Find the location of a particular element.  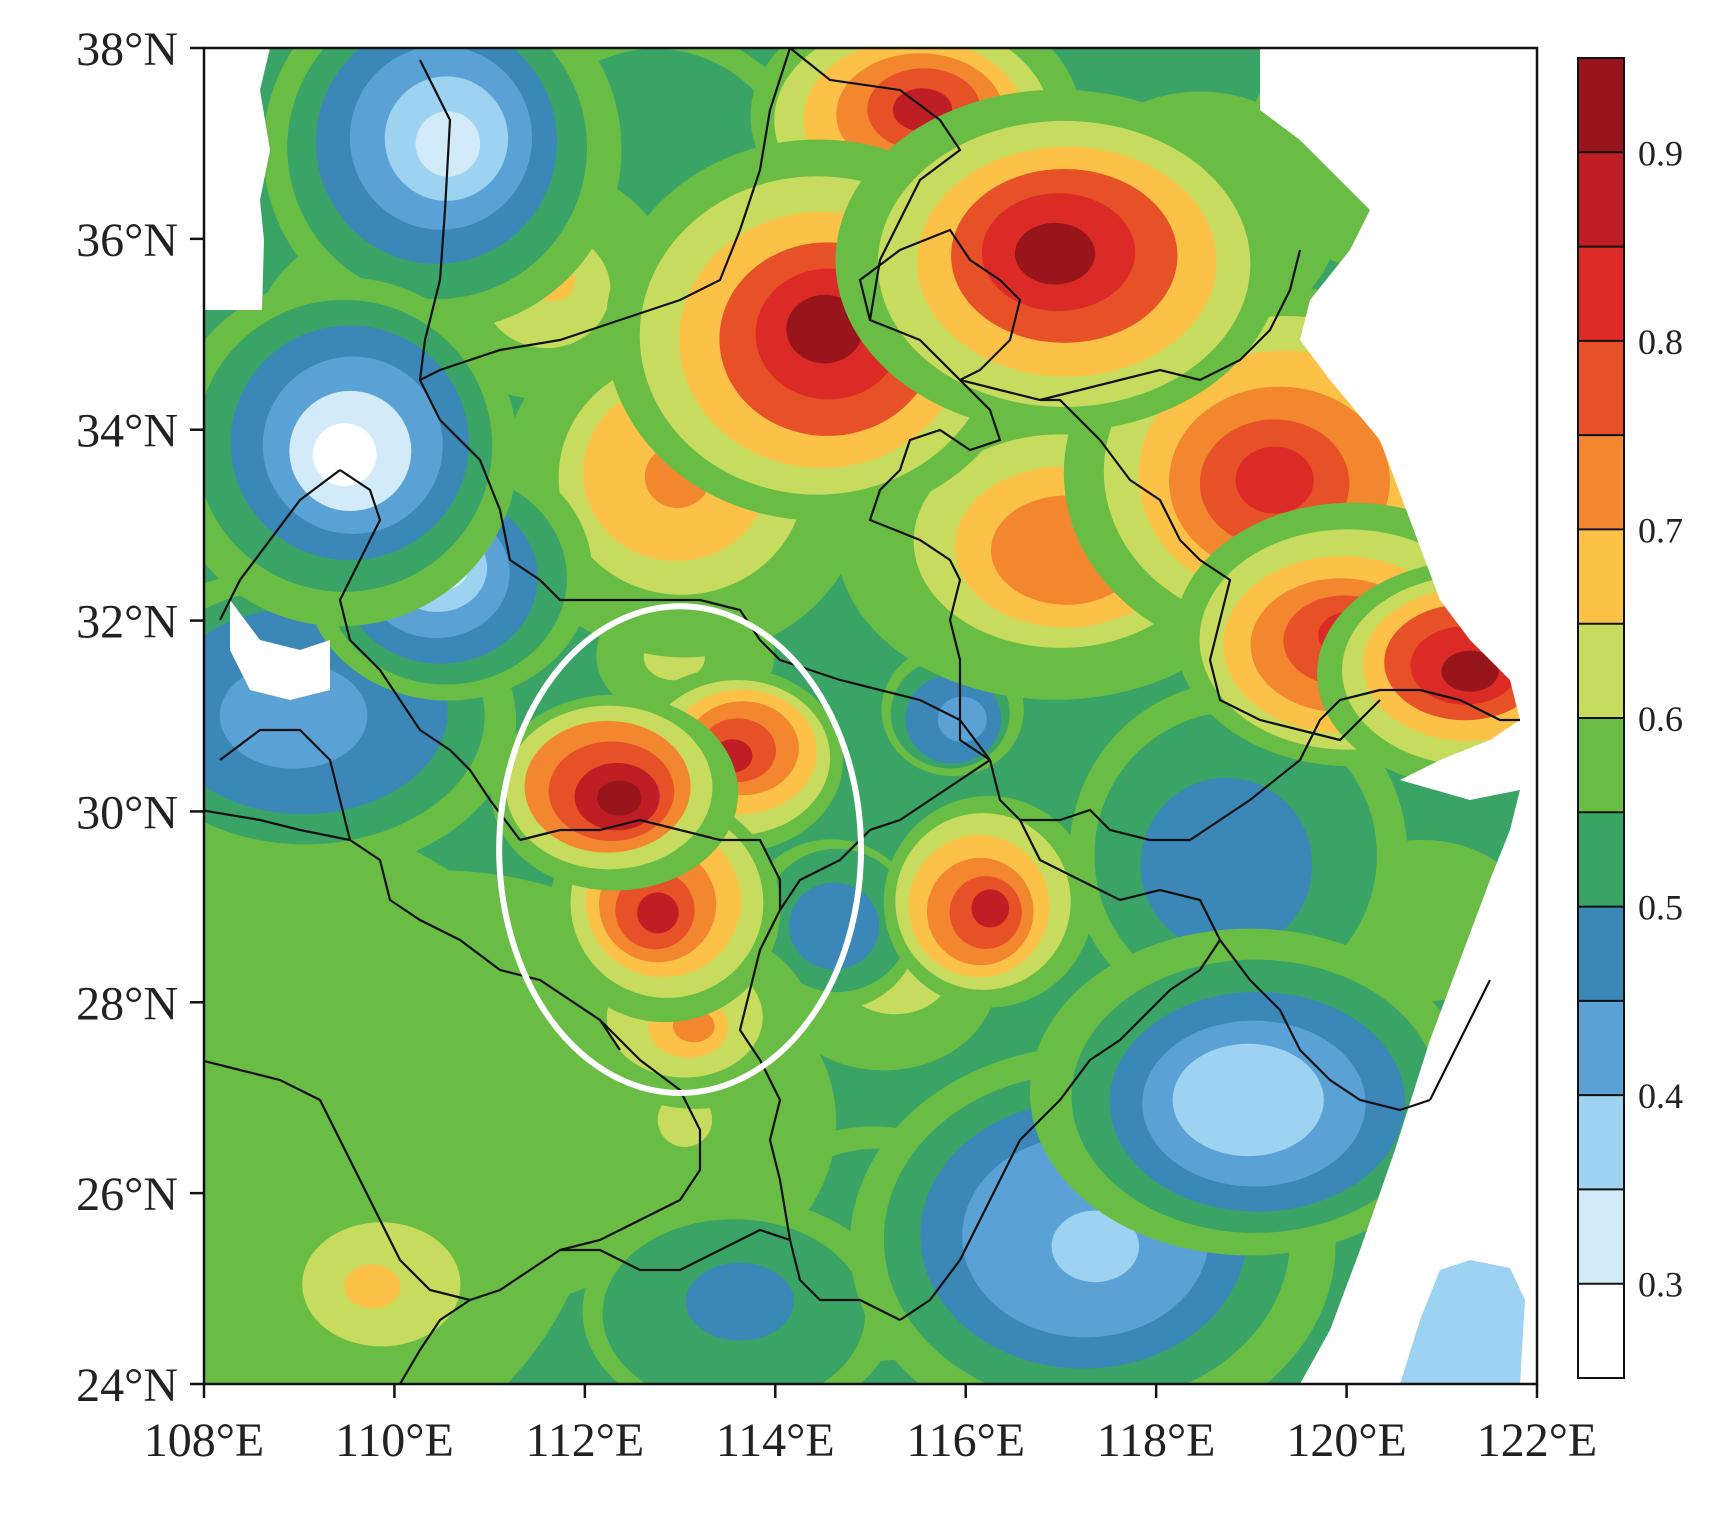

colorbar-label: 0.5 is located at coordinates (1660, 908).